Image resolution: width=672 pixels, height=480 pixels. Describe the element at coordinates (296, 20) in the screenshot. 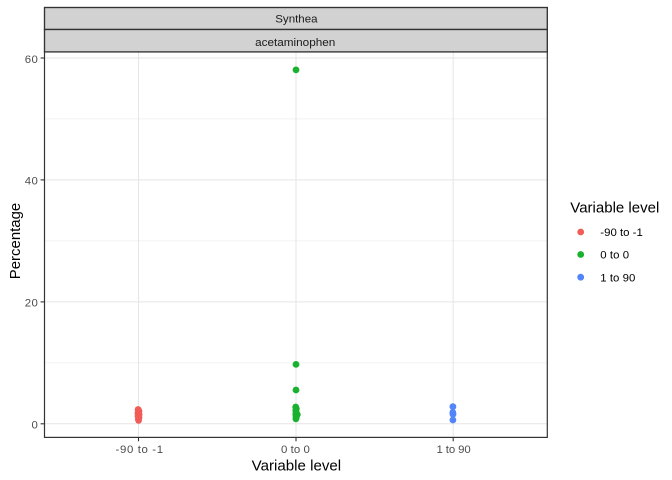

I see `svg-text: Synthea` at that location.